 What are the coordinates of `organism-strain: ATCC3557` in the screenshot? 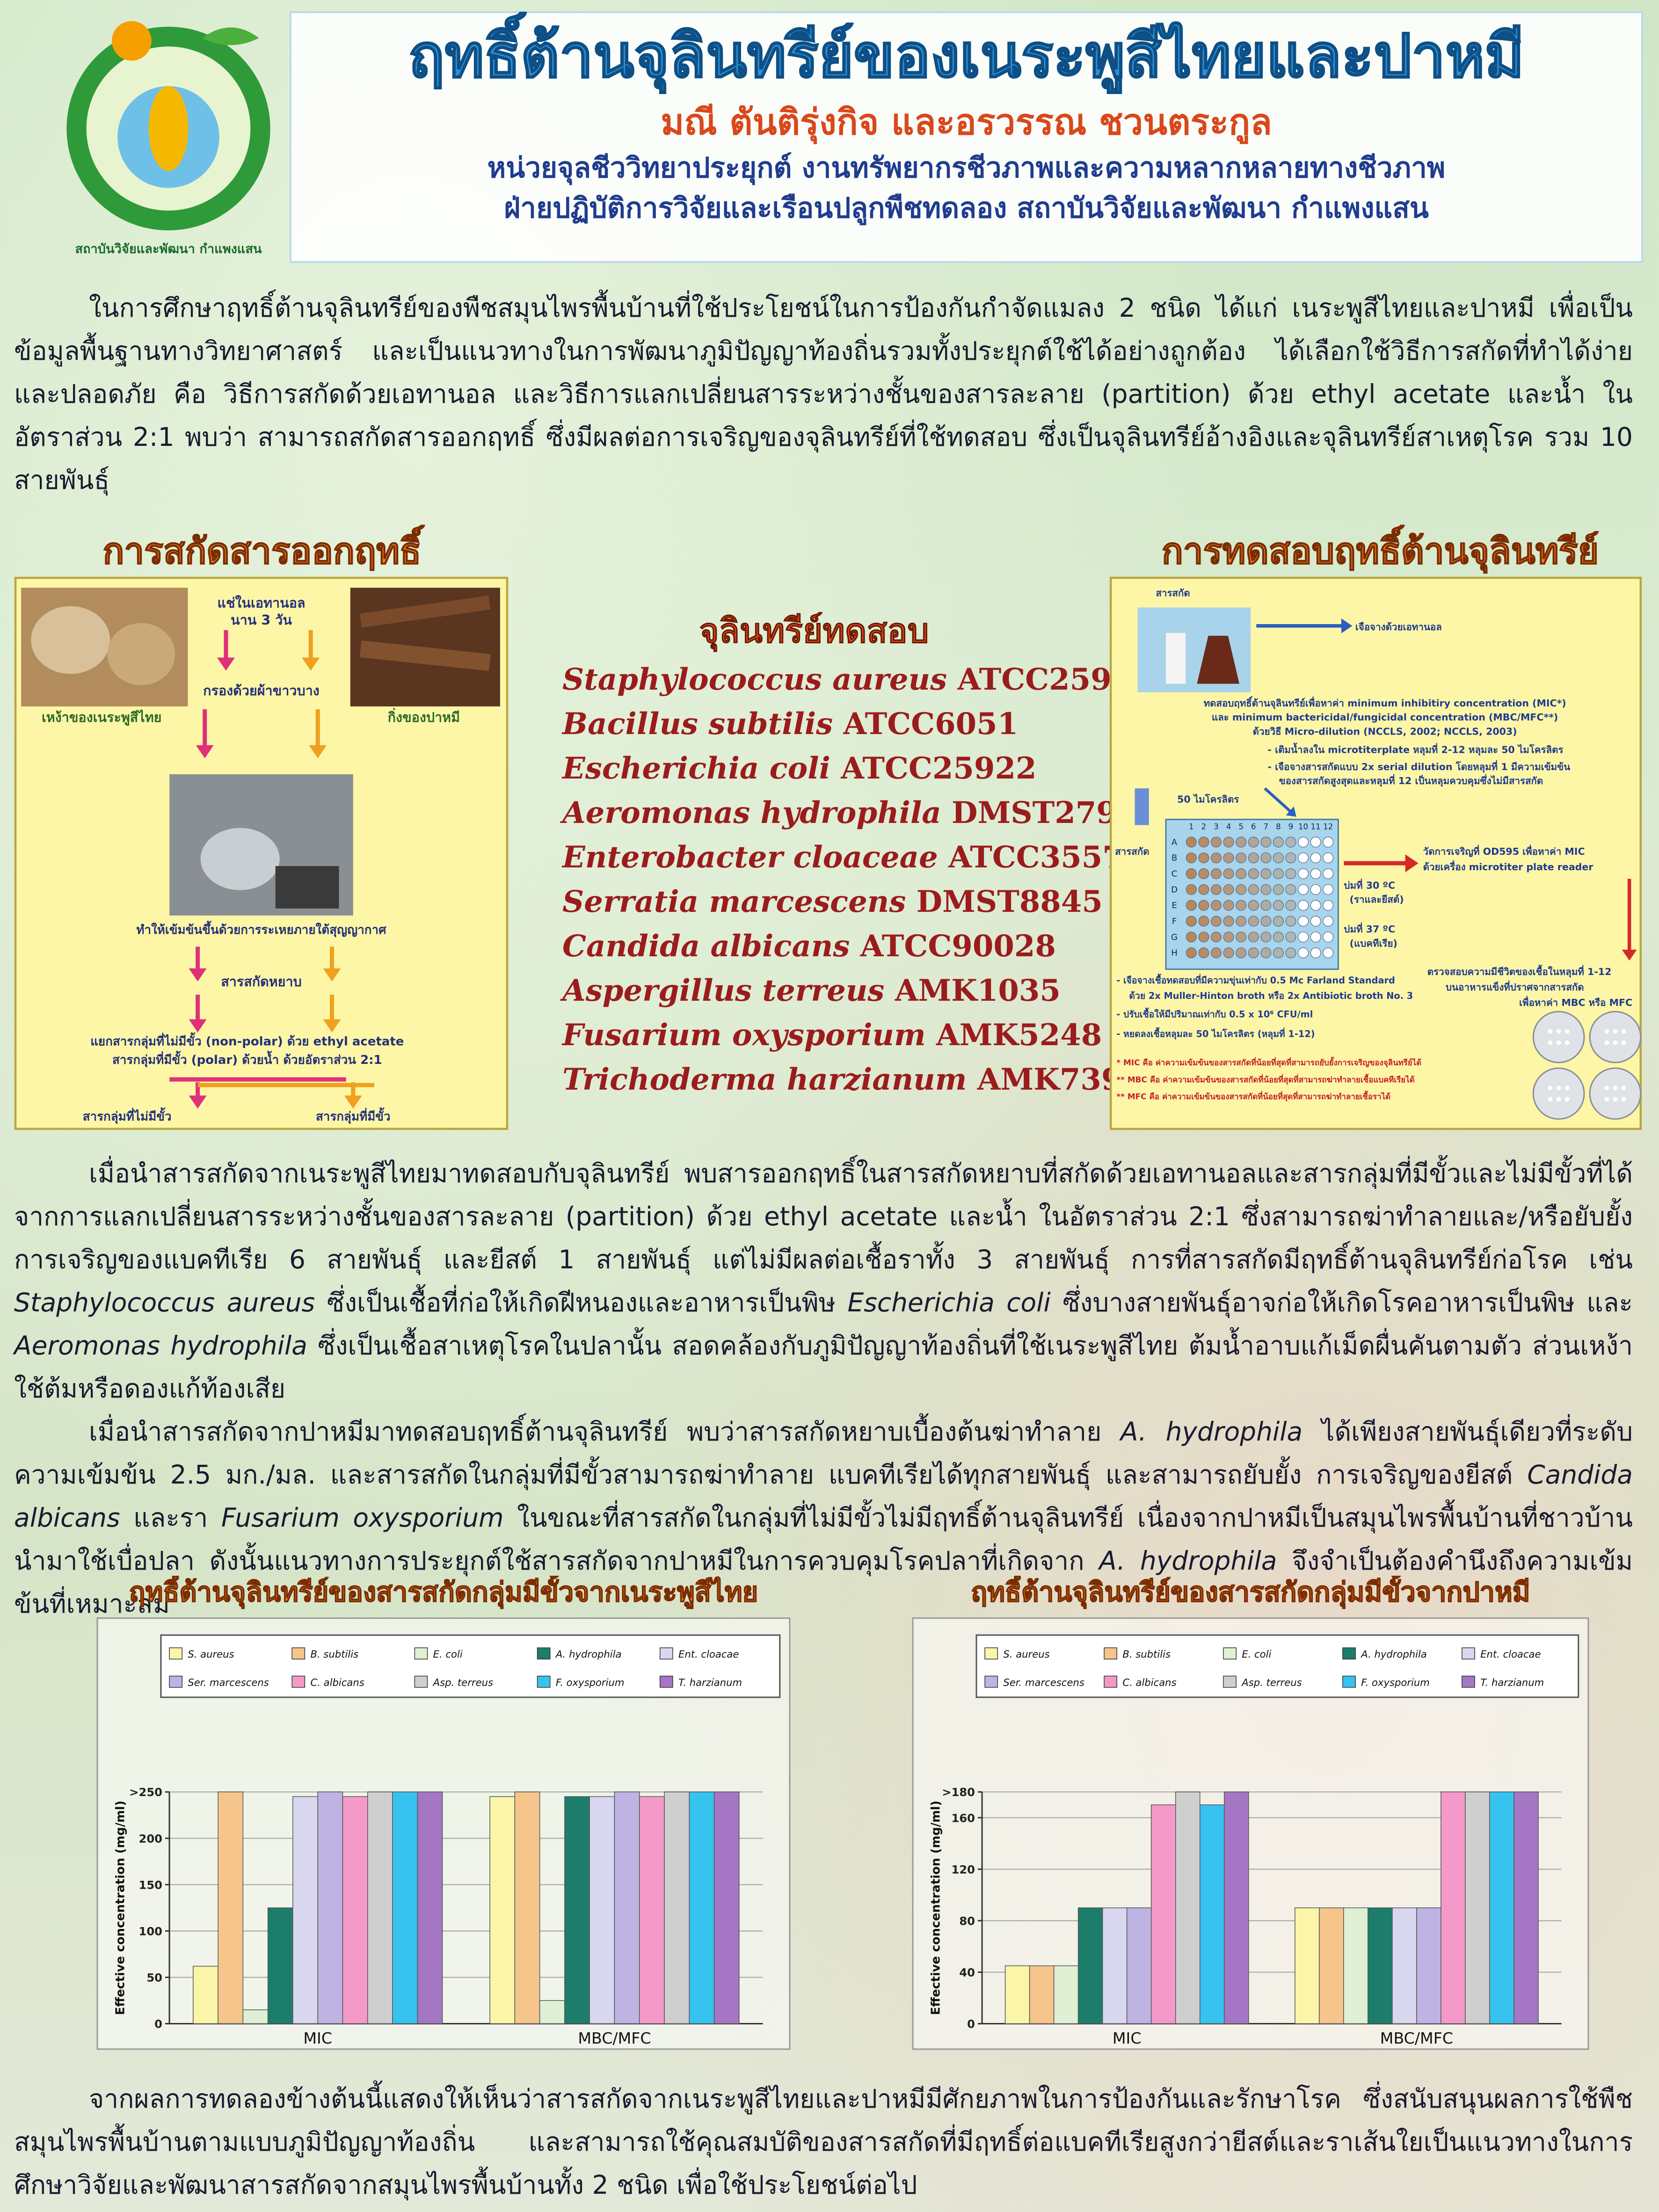 It's located at (1035, 857).